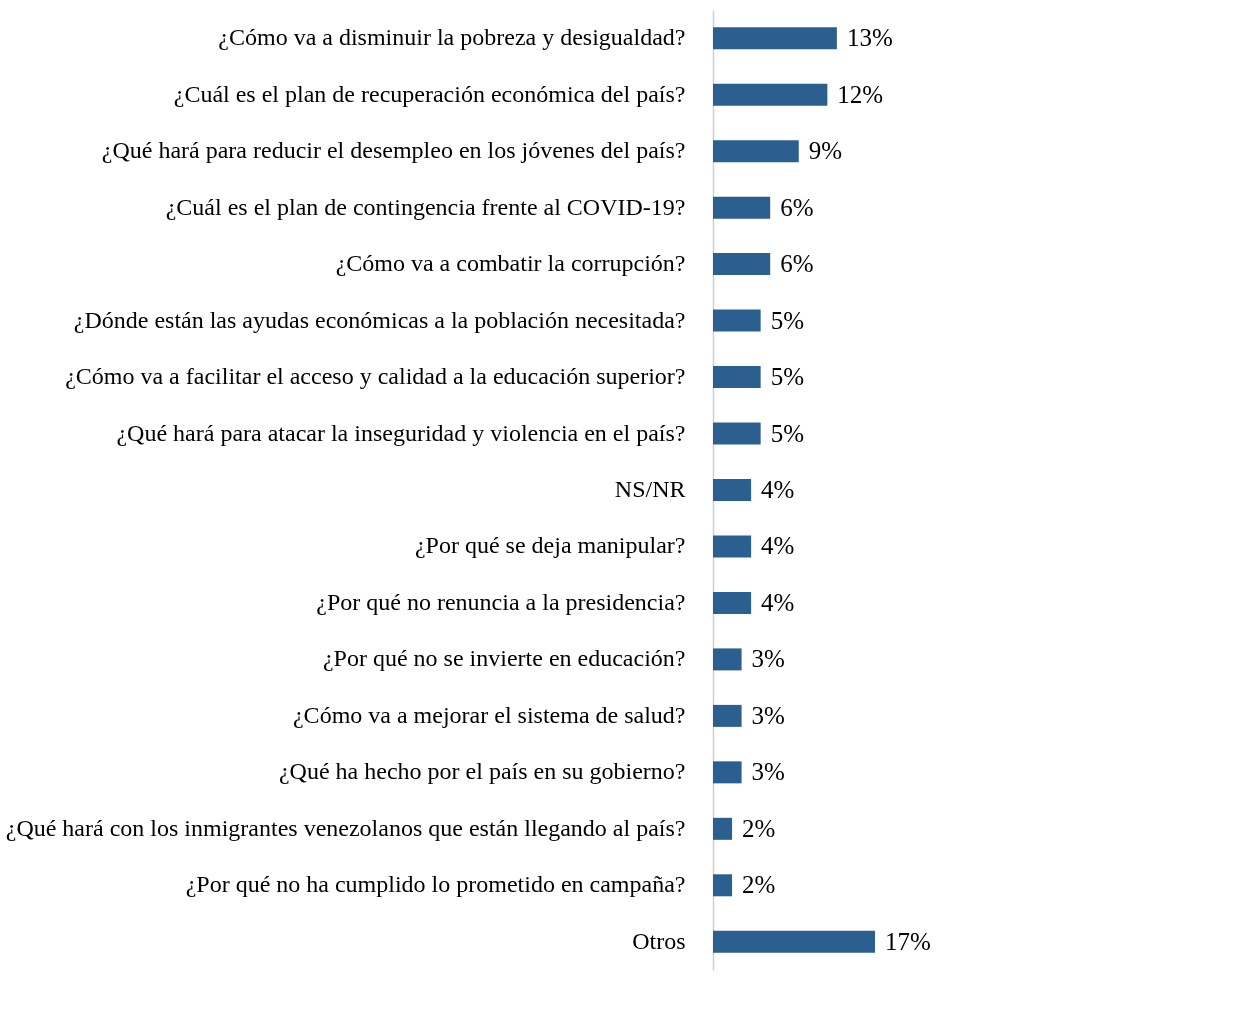  What do you see at coordinates (452, 37) in the screenshot?
I see `y-tick-label: ¿Cómo va a disminuir la pobreza y desigualdad?` at bounding box center [452, 37].